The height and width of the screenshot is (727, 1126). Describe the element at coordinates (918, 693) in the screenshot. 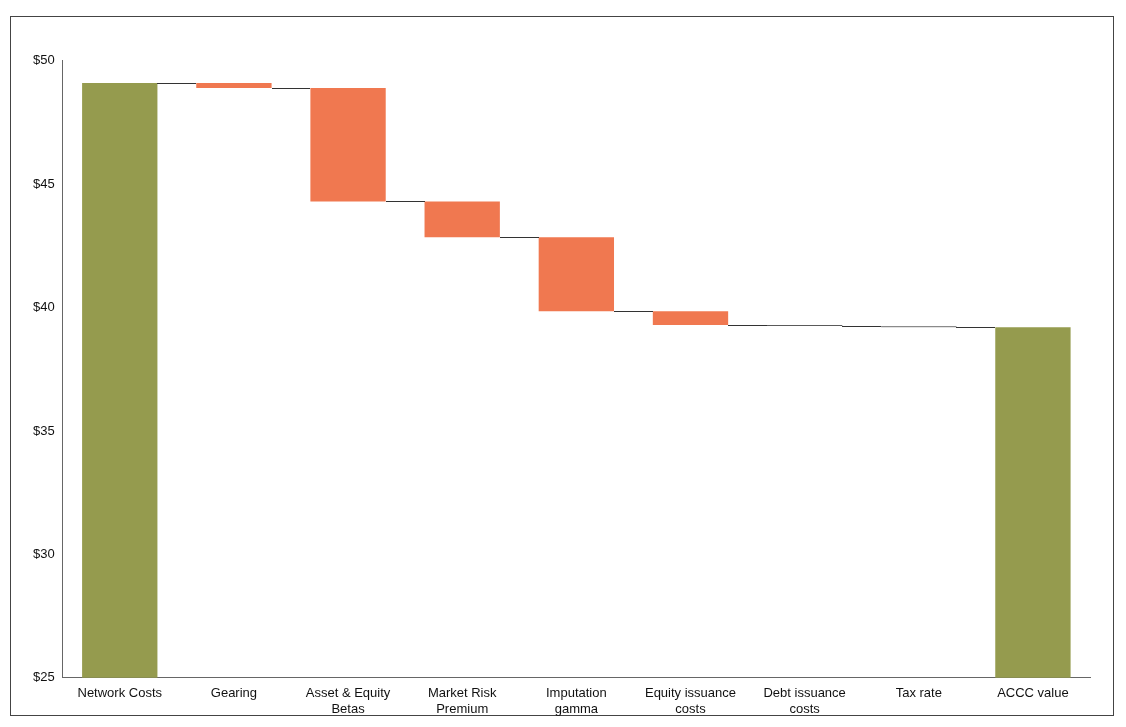

I see `x-tick-label: Tax rate` at that location.